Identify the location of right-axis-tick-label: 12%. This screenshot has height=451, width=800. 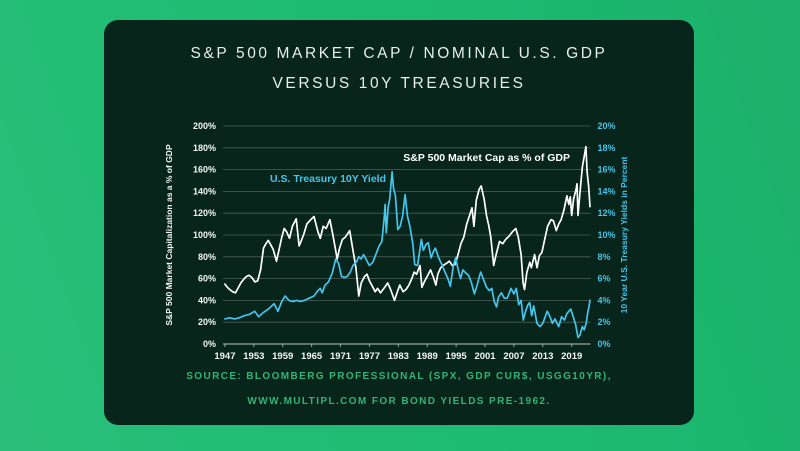
(607, 213).